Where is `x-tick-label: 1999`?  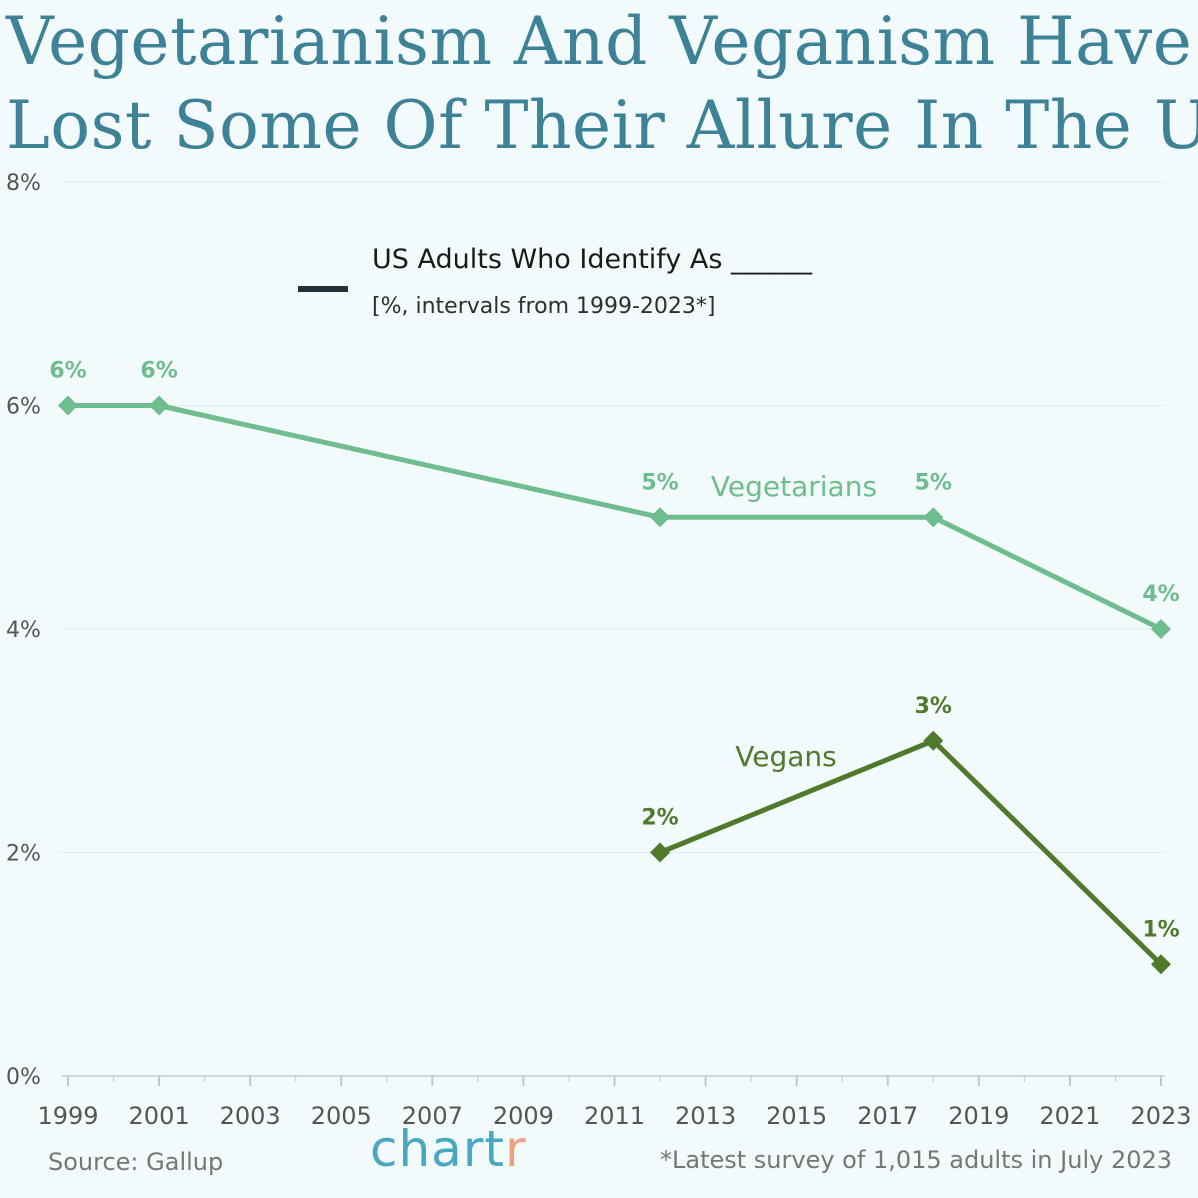 x-tick-label: 1999 is located at coordinates (67, 1116).